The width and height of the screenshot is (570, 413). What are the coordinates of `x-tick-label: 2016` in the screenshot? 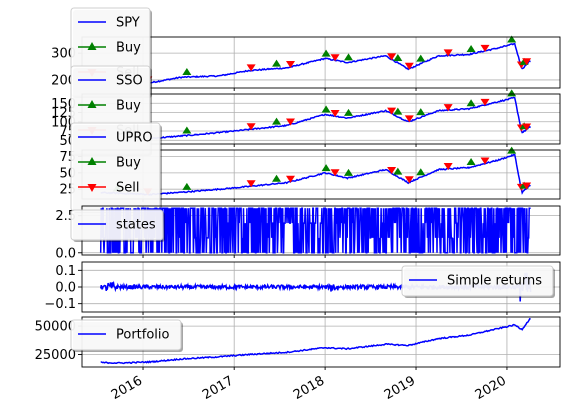 It's located at (127, 388).